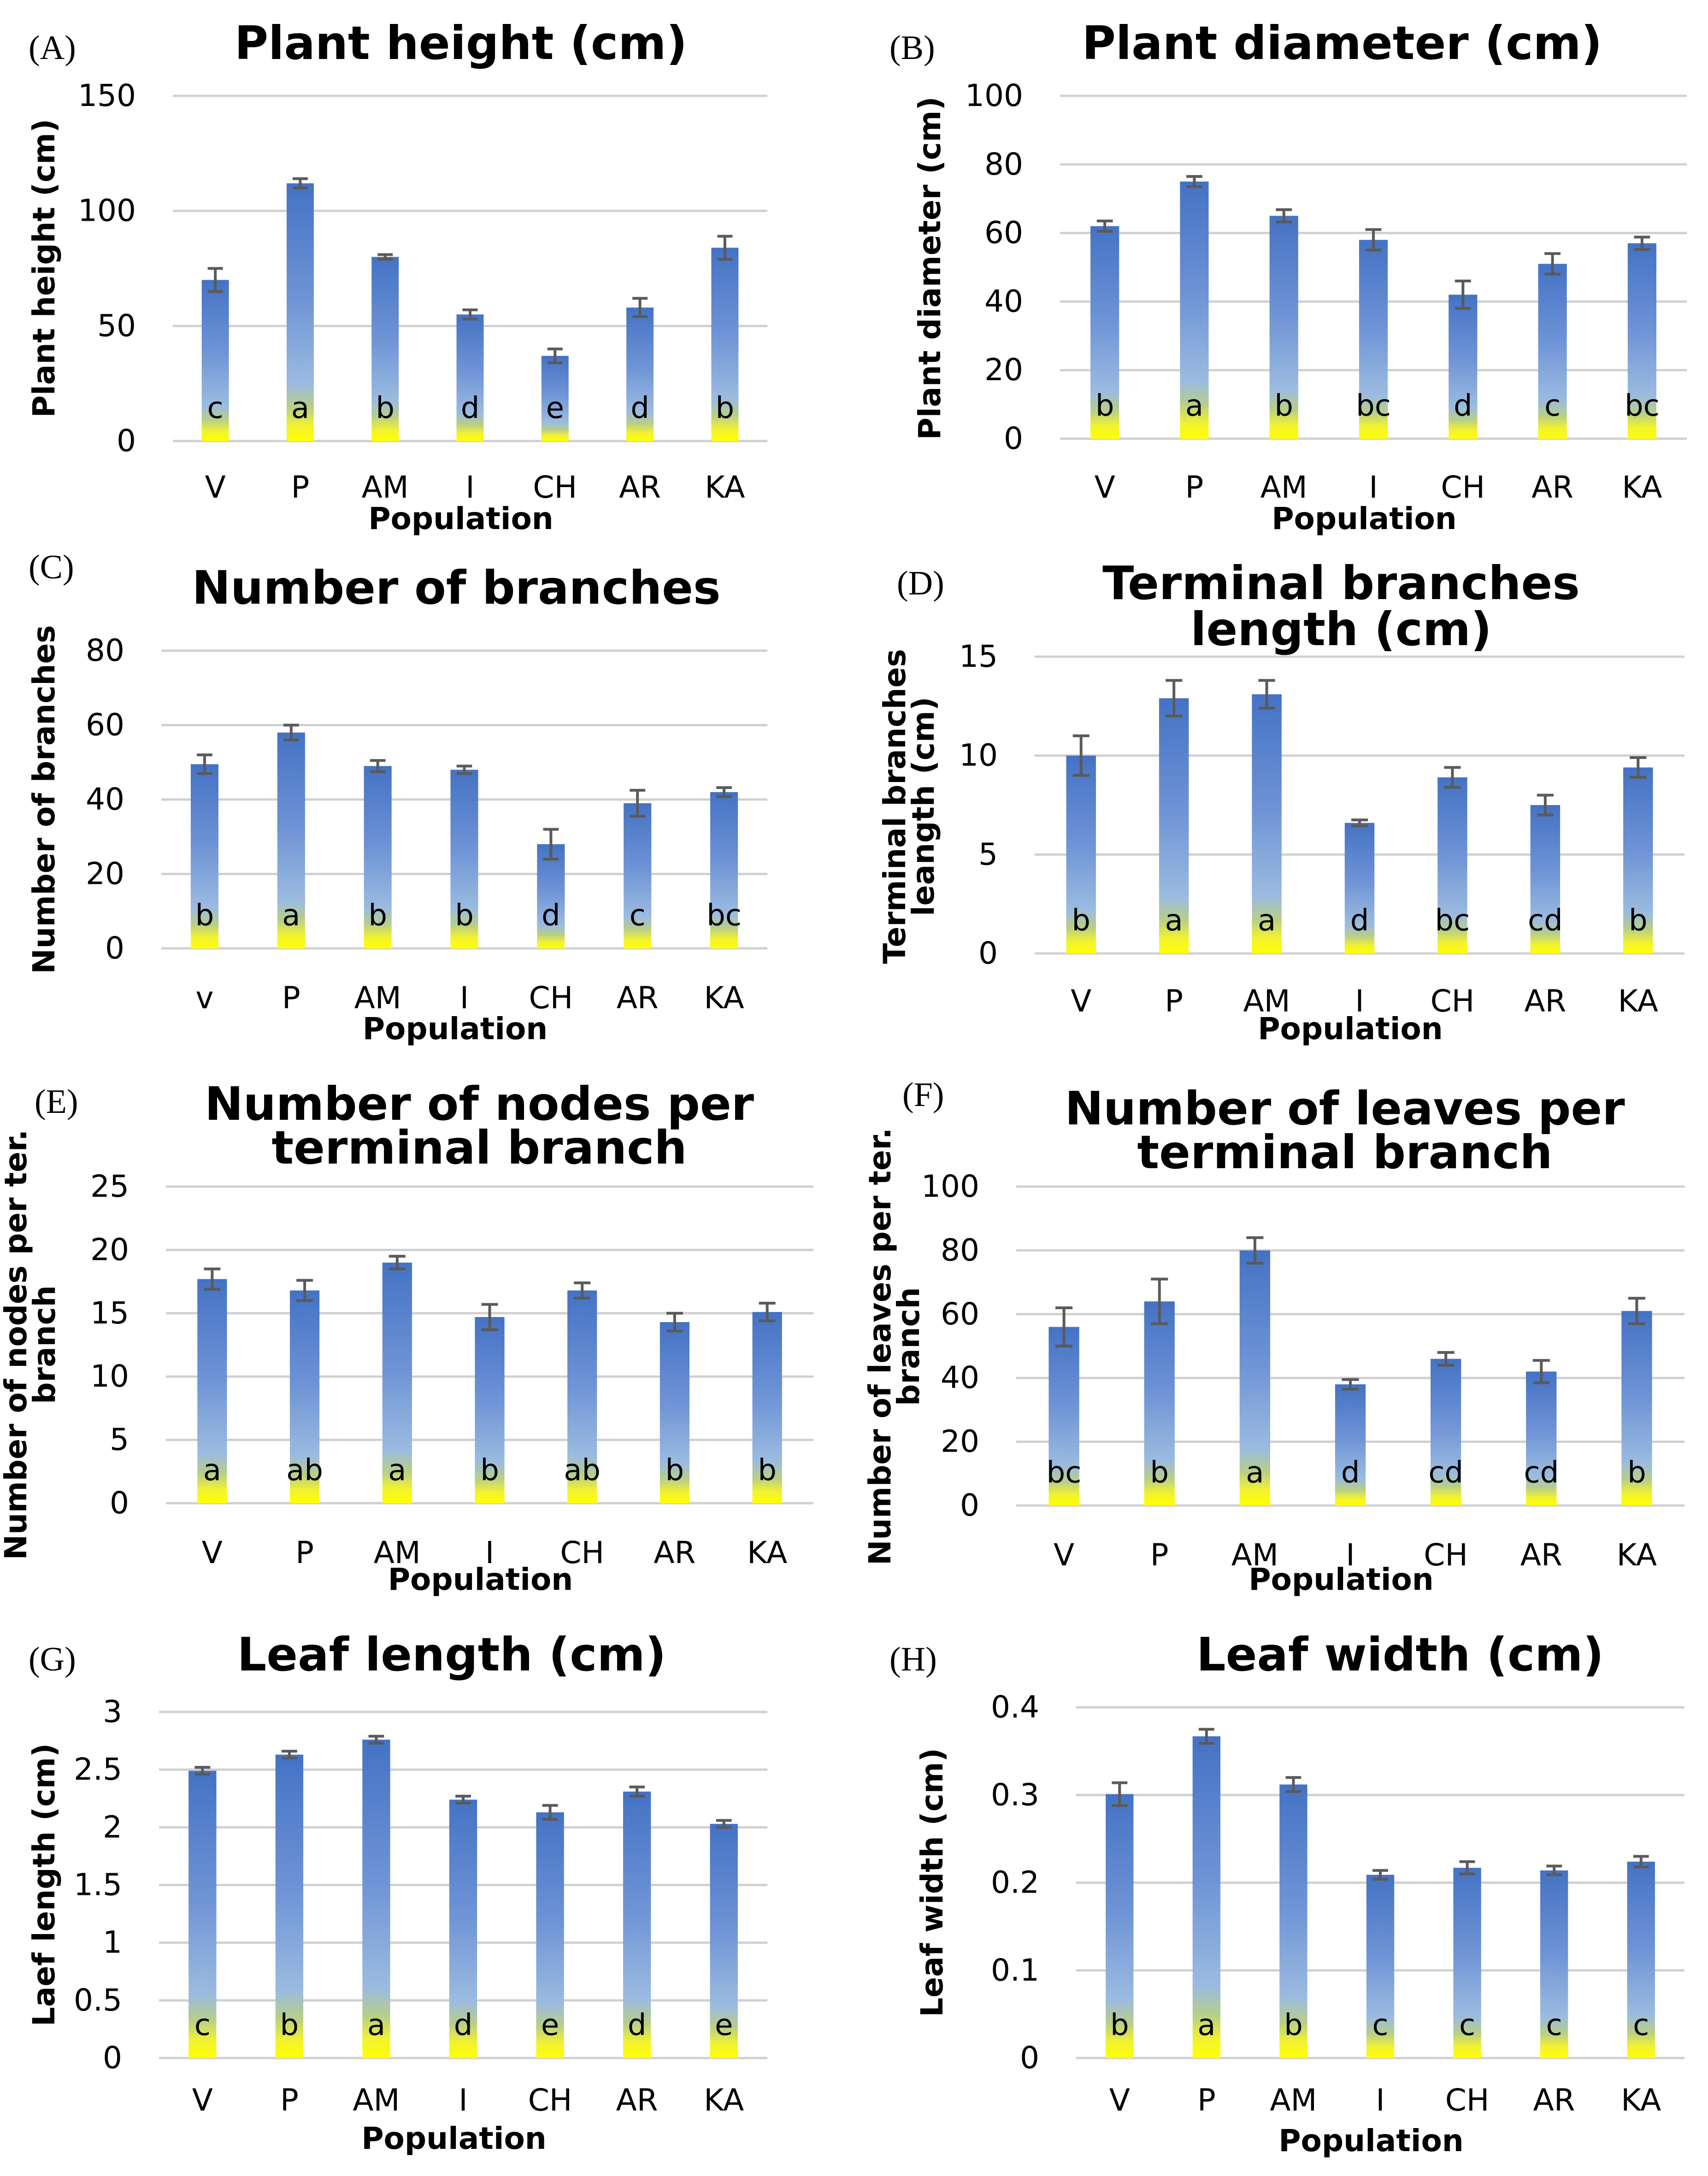  I want to click on y-axis-label: branch, so click(908, 1346).